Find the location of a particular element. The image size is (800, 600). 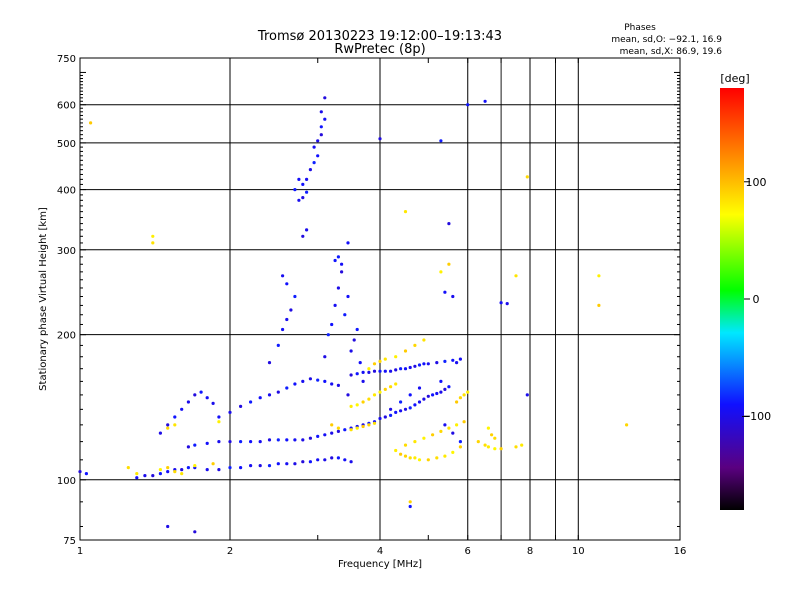

colorbar-tick-label: 100 is located at coordinates (756, 182).